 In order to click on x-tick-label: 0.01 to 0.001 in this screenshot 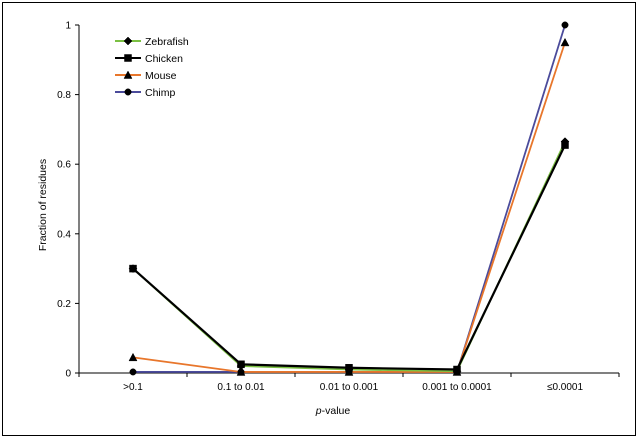, I will do `click(349, 387)`.